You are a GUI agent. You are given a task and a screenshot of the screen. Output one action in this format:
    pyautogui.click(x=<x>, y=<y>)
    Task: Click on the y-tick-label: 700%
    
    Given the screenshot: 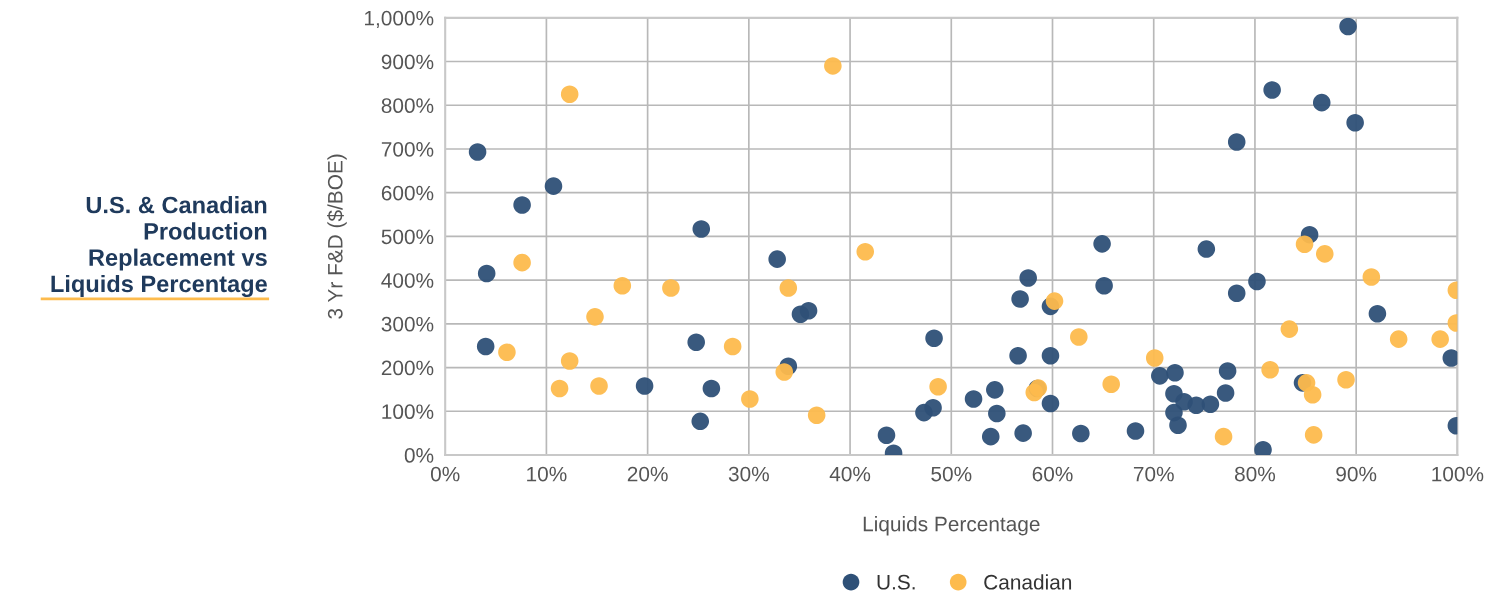 What is the action you would take?
    pyautogui.click(x=407, y=149)
    